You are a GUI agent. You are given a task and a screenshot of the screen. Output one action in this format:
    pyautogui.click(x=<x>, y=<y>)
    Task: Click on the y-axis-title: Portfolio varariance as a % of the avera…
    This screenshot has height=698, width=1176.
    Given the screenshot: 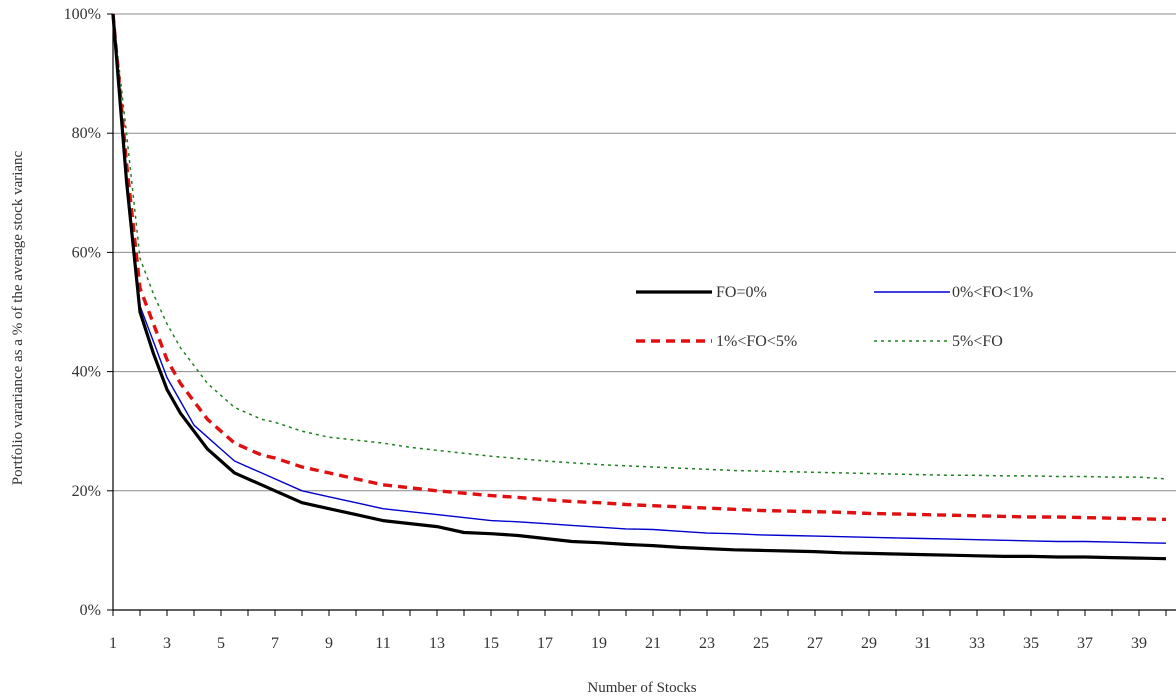 What is the action you would take?
    pyautogui.click(x=18, y=317)
    